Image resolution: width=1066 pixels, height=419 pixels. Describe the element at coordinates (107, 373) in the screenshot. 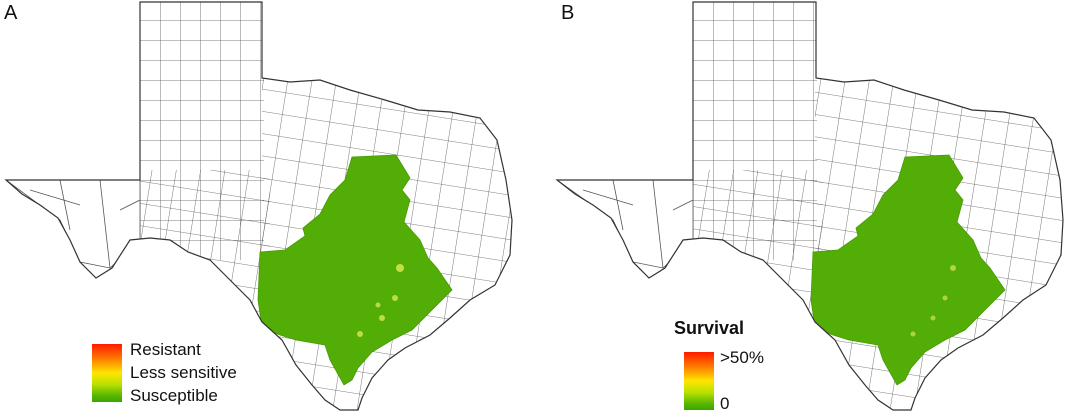

I see `legend-color-bar-a` at that location.